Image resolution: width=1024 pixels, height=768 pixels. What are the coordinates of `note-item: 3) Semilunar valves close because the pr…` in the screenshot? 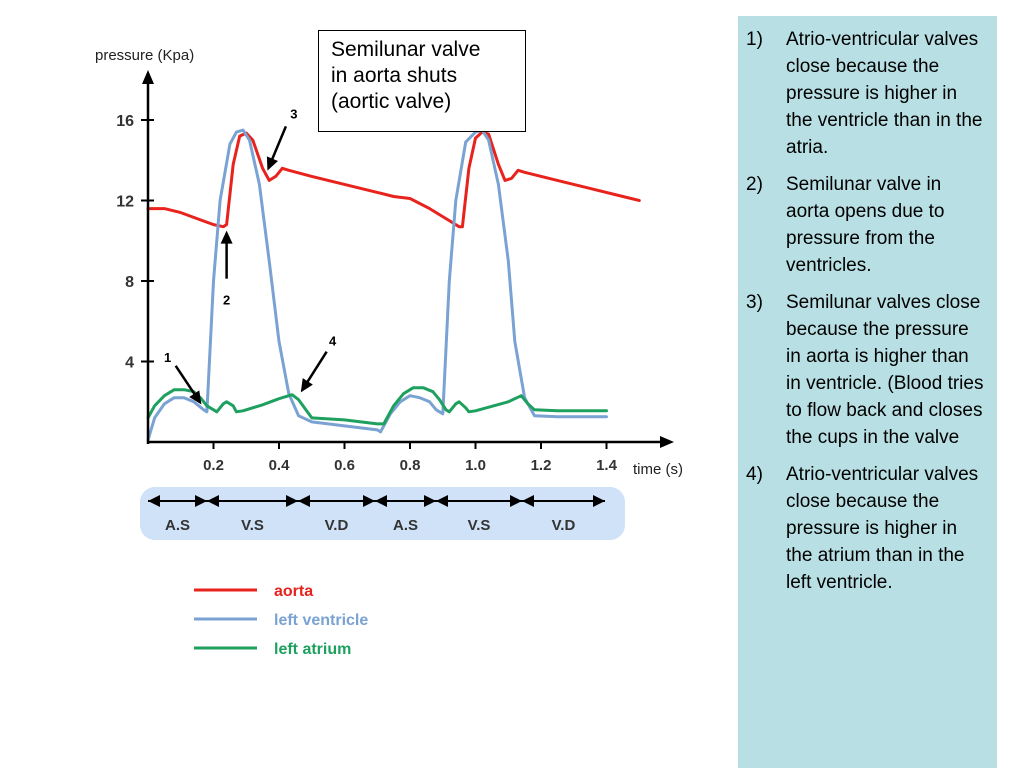 It's located at (866, 370).